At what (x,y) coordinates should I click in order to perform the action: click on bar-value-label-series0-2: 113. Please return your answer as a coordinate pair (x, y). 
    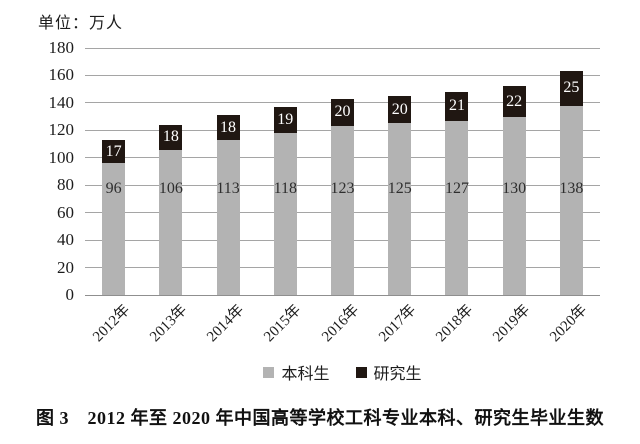
    Looking at the image, I should click on (228, 188).